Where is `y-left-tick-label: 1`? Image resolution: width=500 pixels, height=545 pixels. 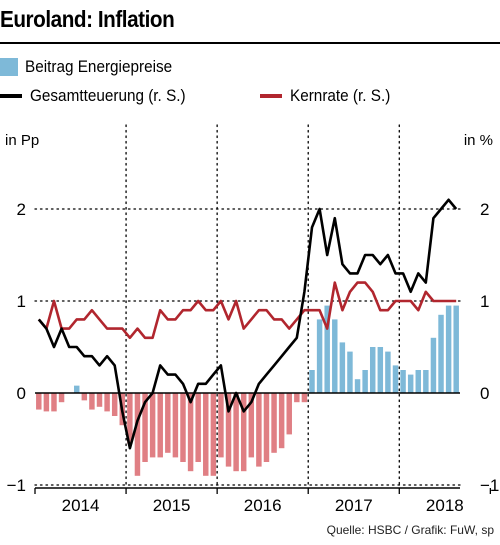
y-left-tick-label: 1 is located at coordinates (21, 301).